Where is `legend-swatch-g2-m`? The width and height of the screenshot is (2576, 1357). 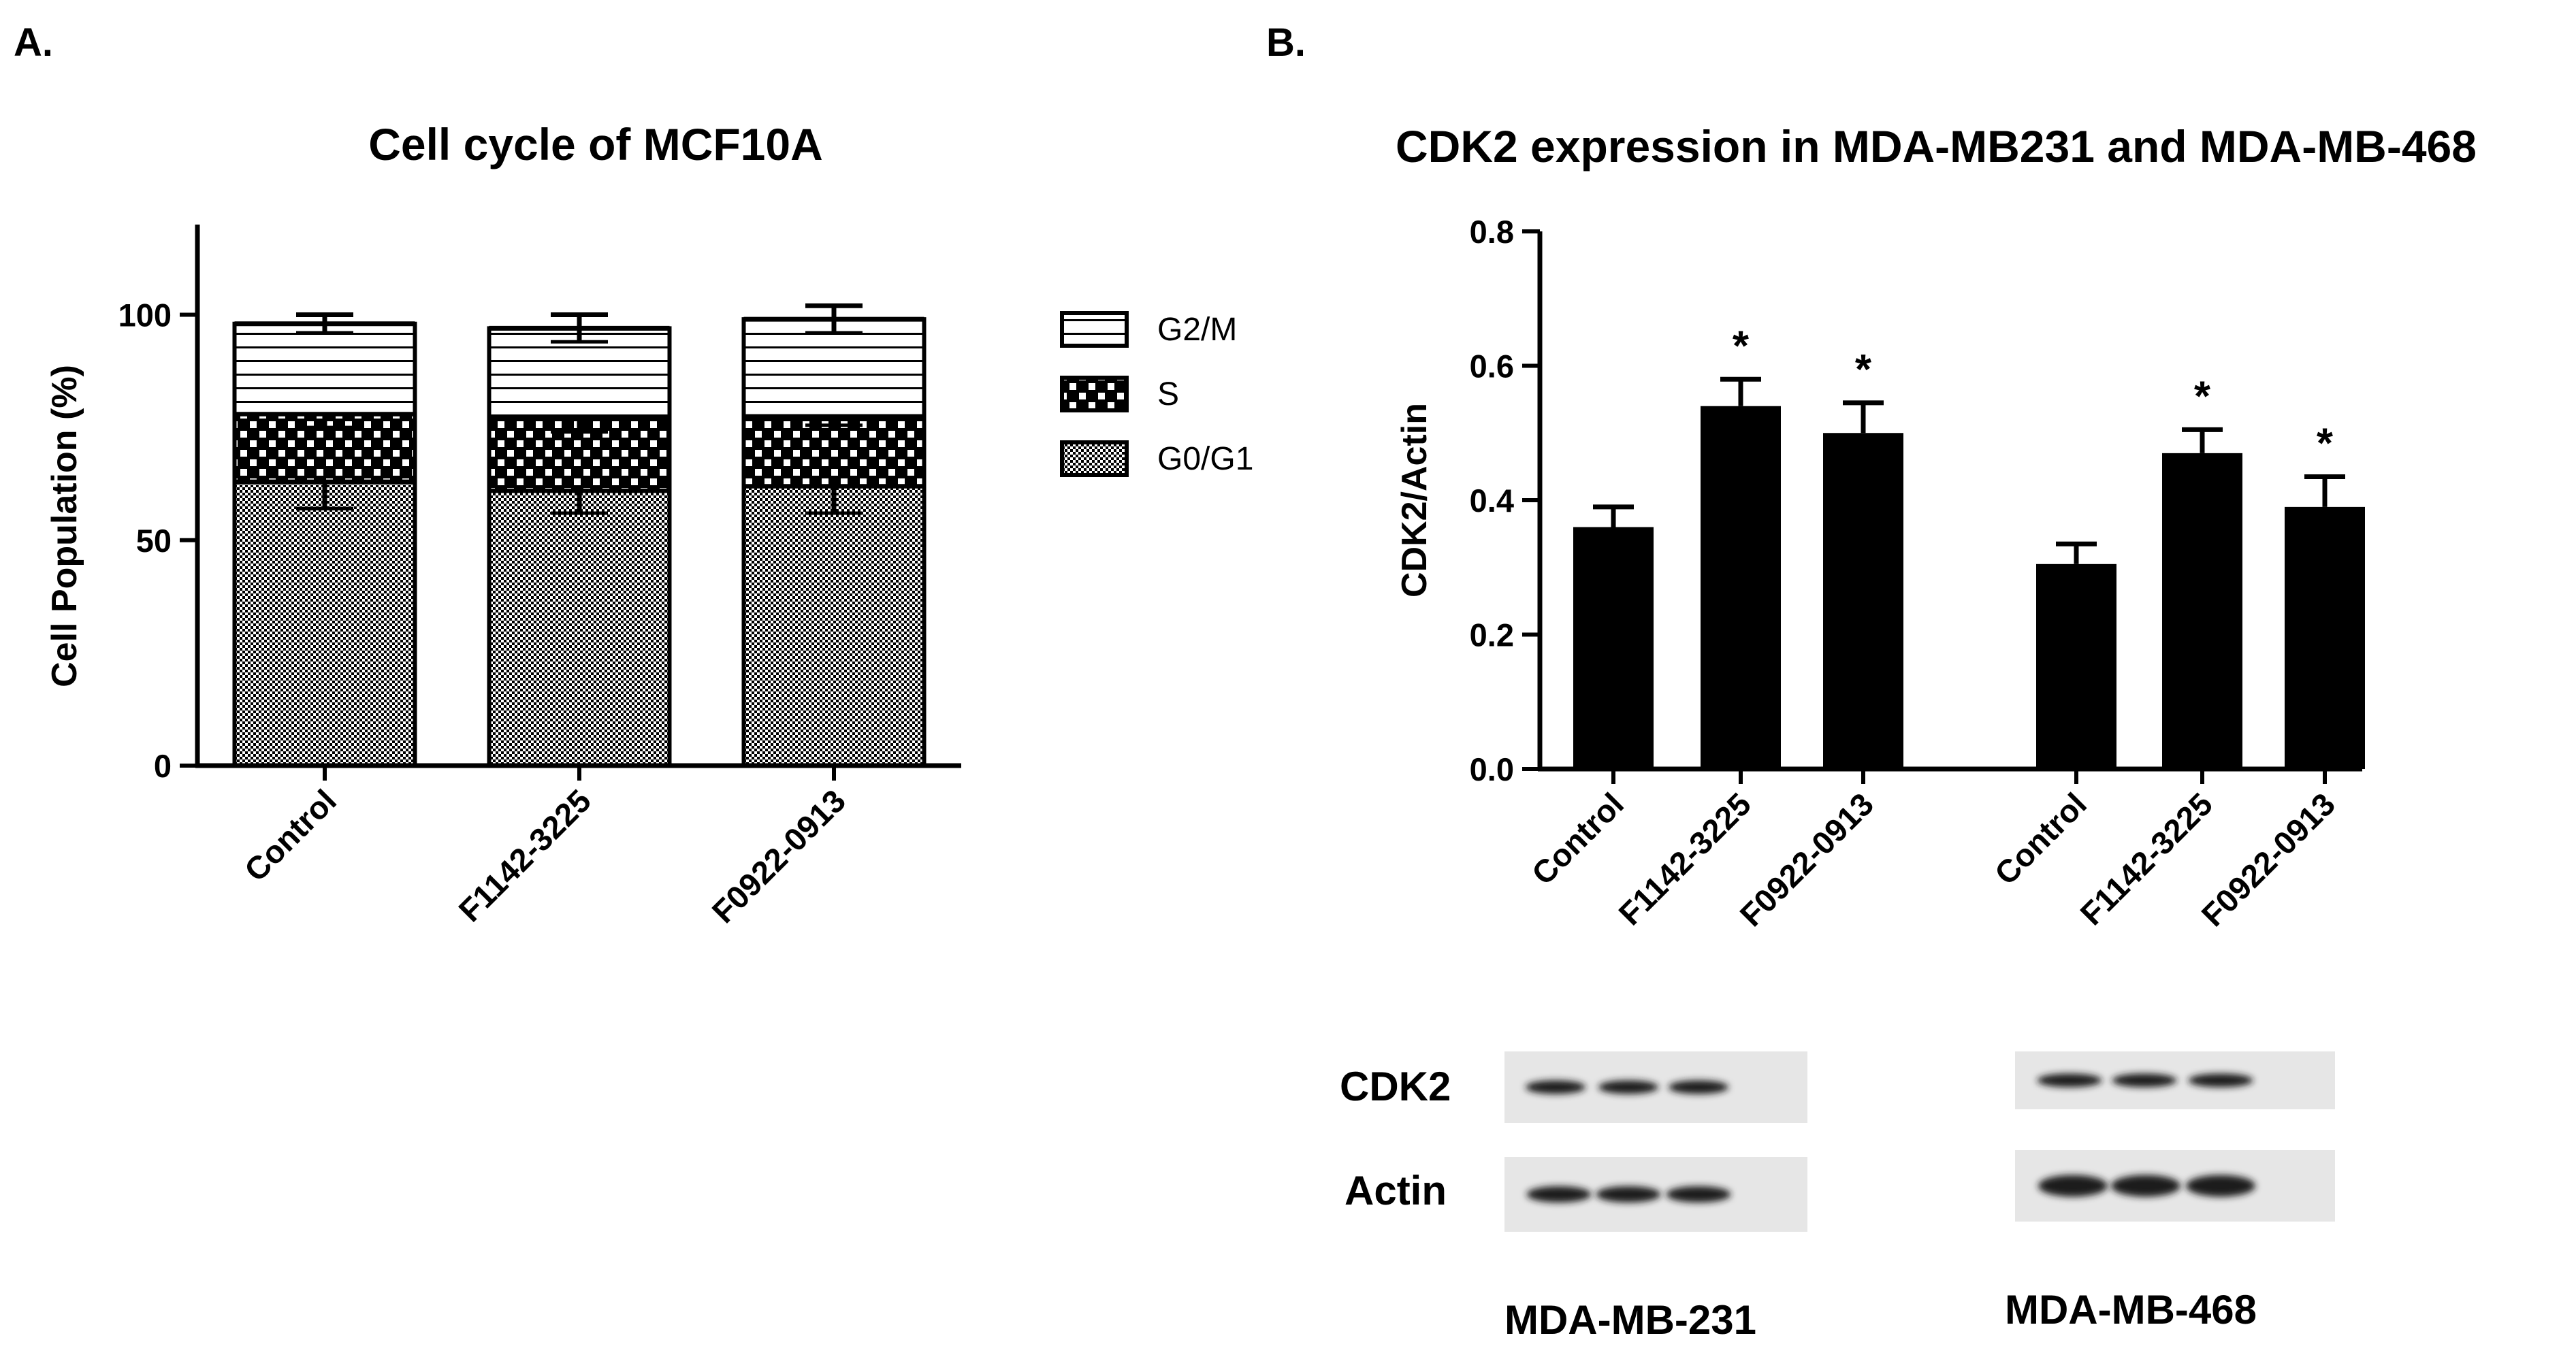
legend-swatch-g2-m is located at coordinates (1095, 329).